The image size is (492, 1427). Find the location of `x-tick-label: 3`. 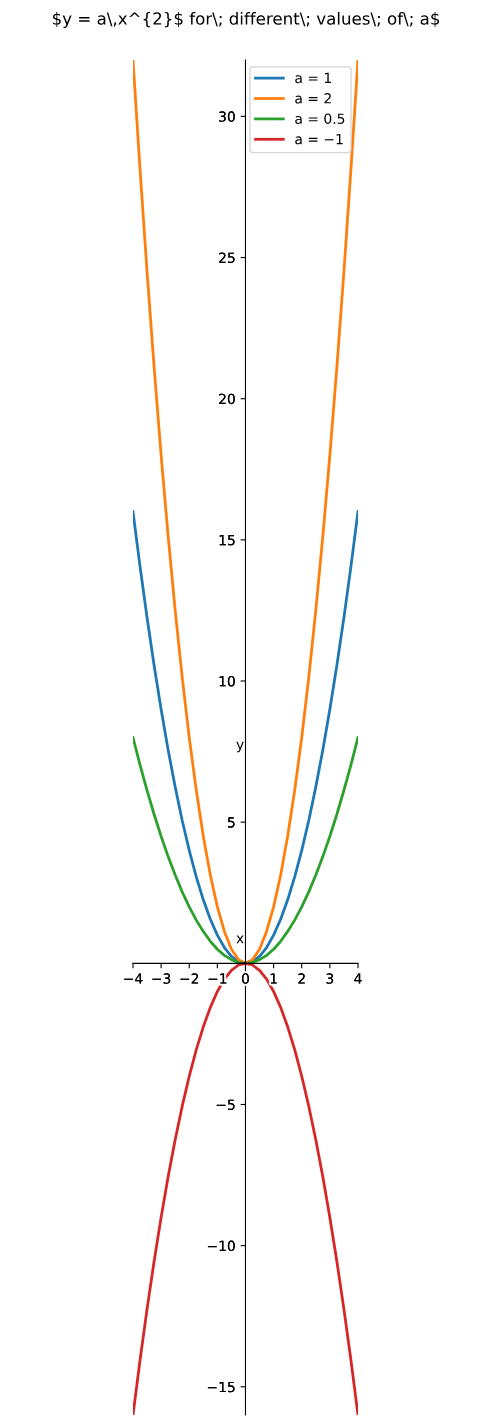

x-tick-label: 3 is located at coordinates (330, 978).